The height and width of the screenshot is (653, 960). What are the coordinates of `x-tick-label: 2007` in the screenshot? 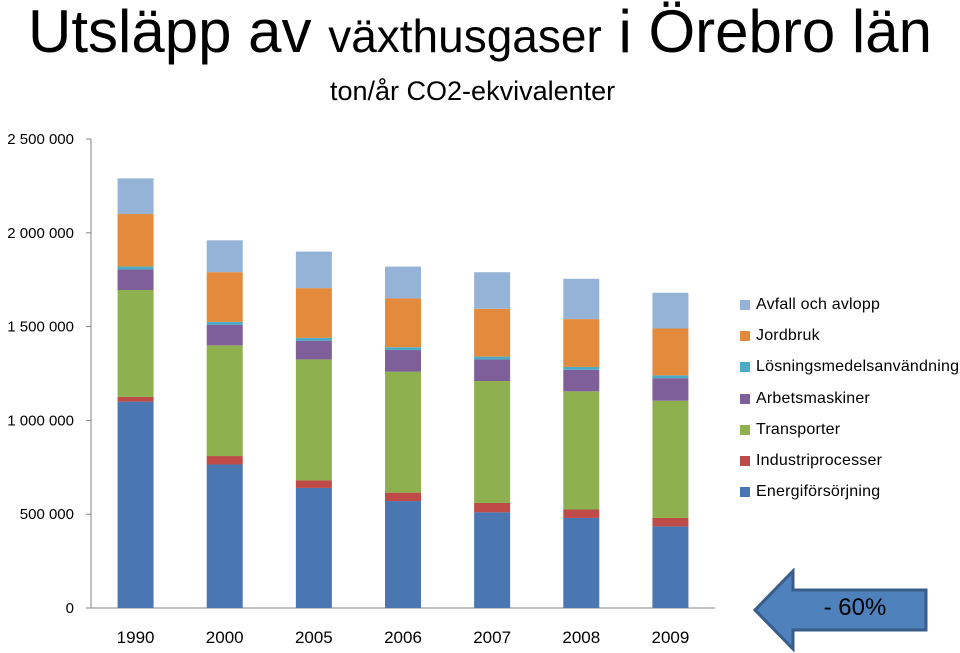 It's located at (492, 637).